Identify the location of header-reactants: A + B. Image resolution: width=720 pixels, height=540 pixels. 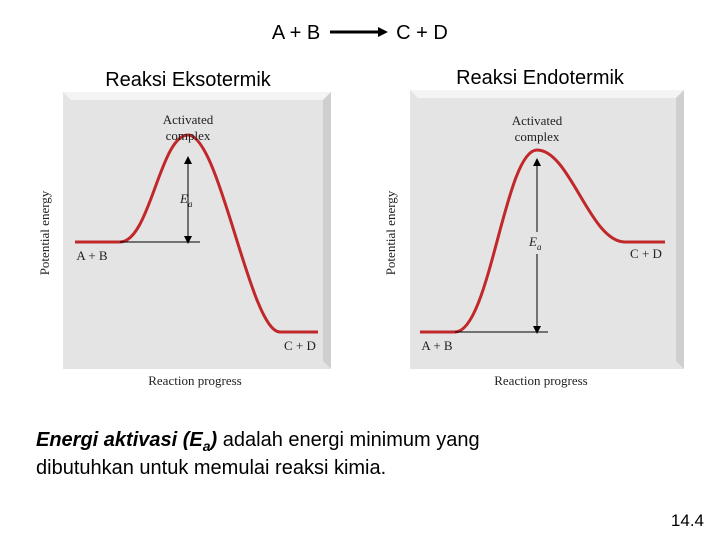
(296, 33).